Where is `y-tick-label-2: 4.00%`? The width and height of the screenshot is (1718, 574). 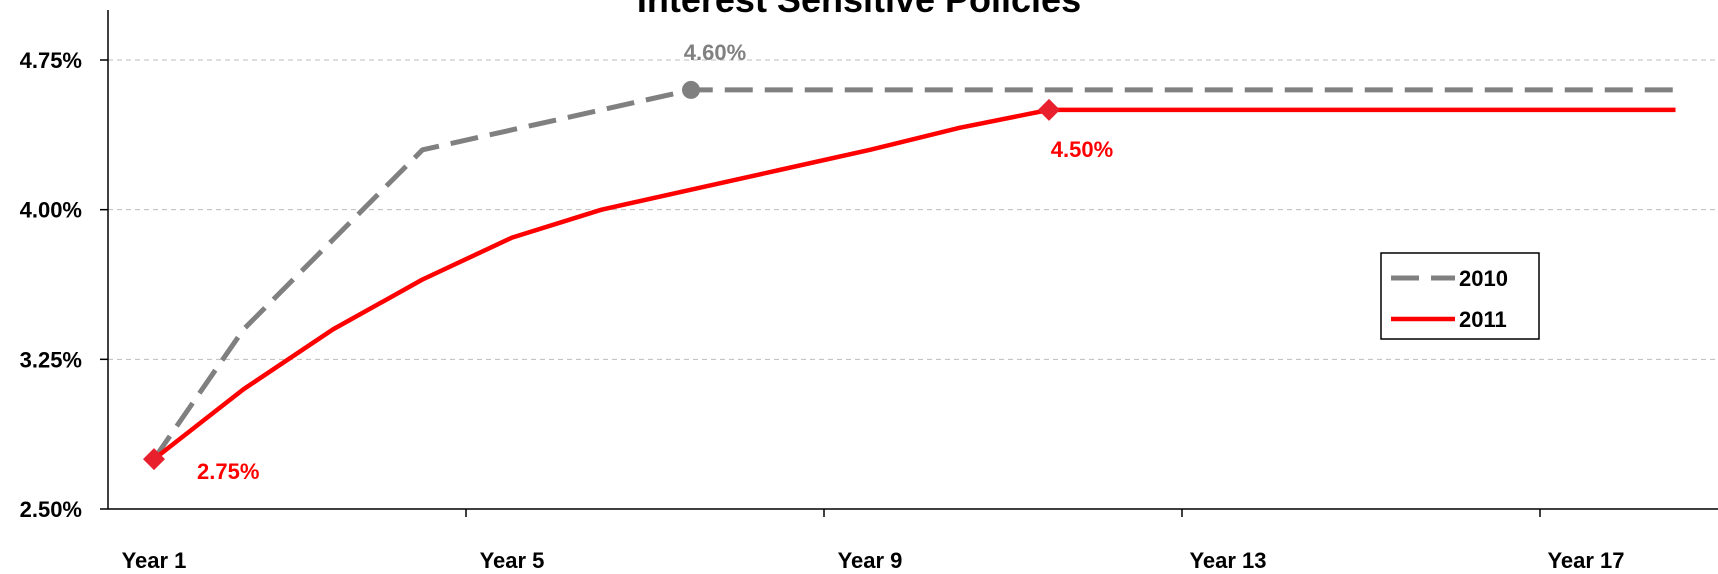 y-tick-label-2: 4.00% is located at coordinates (51, 210).